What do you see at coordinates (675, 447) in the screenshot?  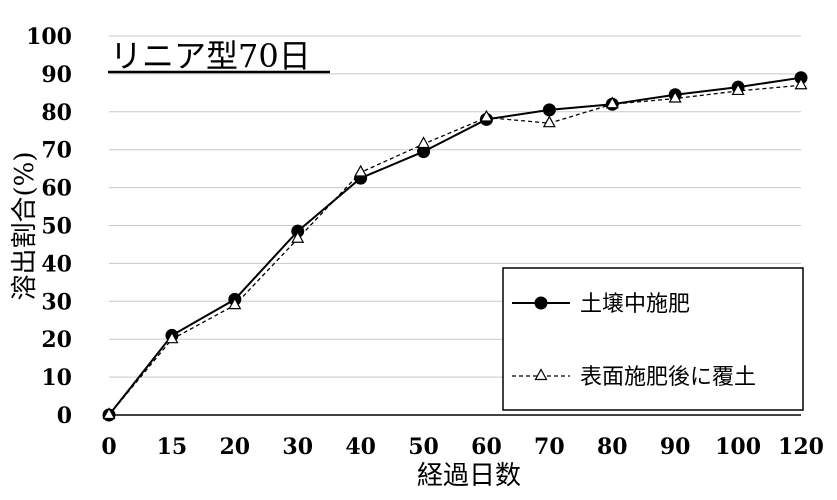 I see `x-tick-label-90: 90` at bounding box center [675, 447].